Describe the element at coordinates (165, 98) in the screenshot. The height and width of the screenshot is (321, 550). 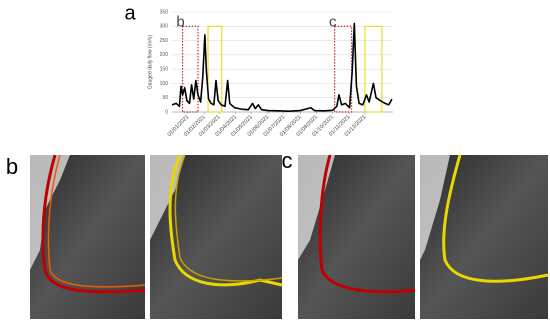
I see `y-tick-label: 50` at that location.